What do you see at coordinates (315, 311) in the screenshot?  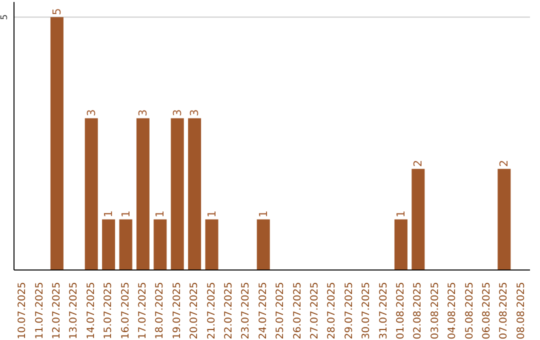 I see `x-tick-label: 27.07.2025` at bounding box center [315, 311].